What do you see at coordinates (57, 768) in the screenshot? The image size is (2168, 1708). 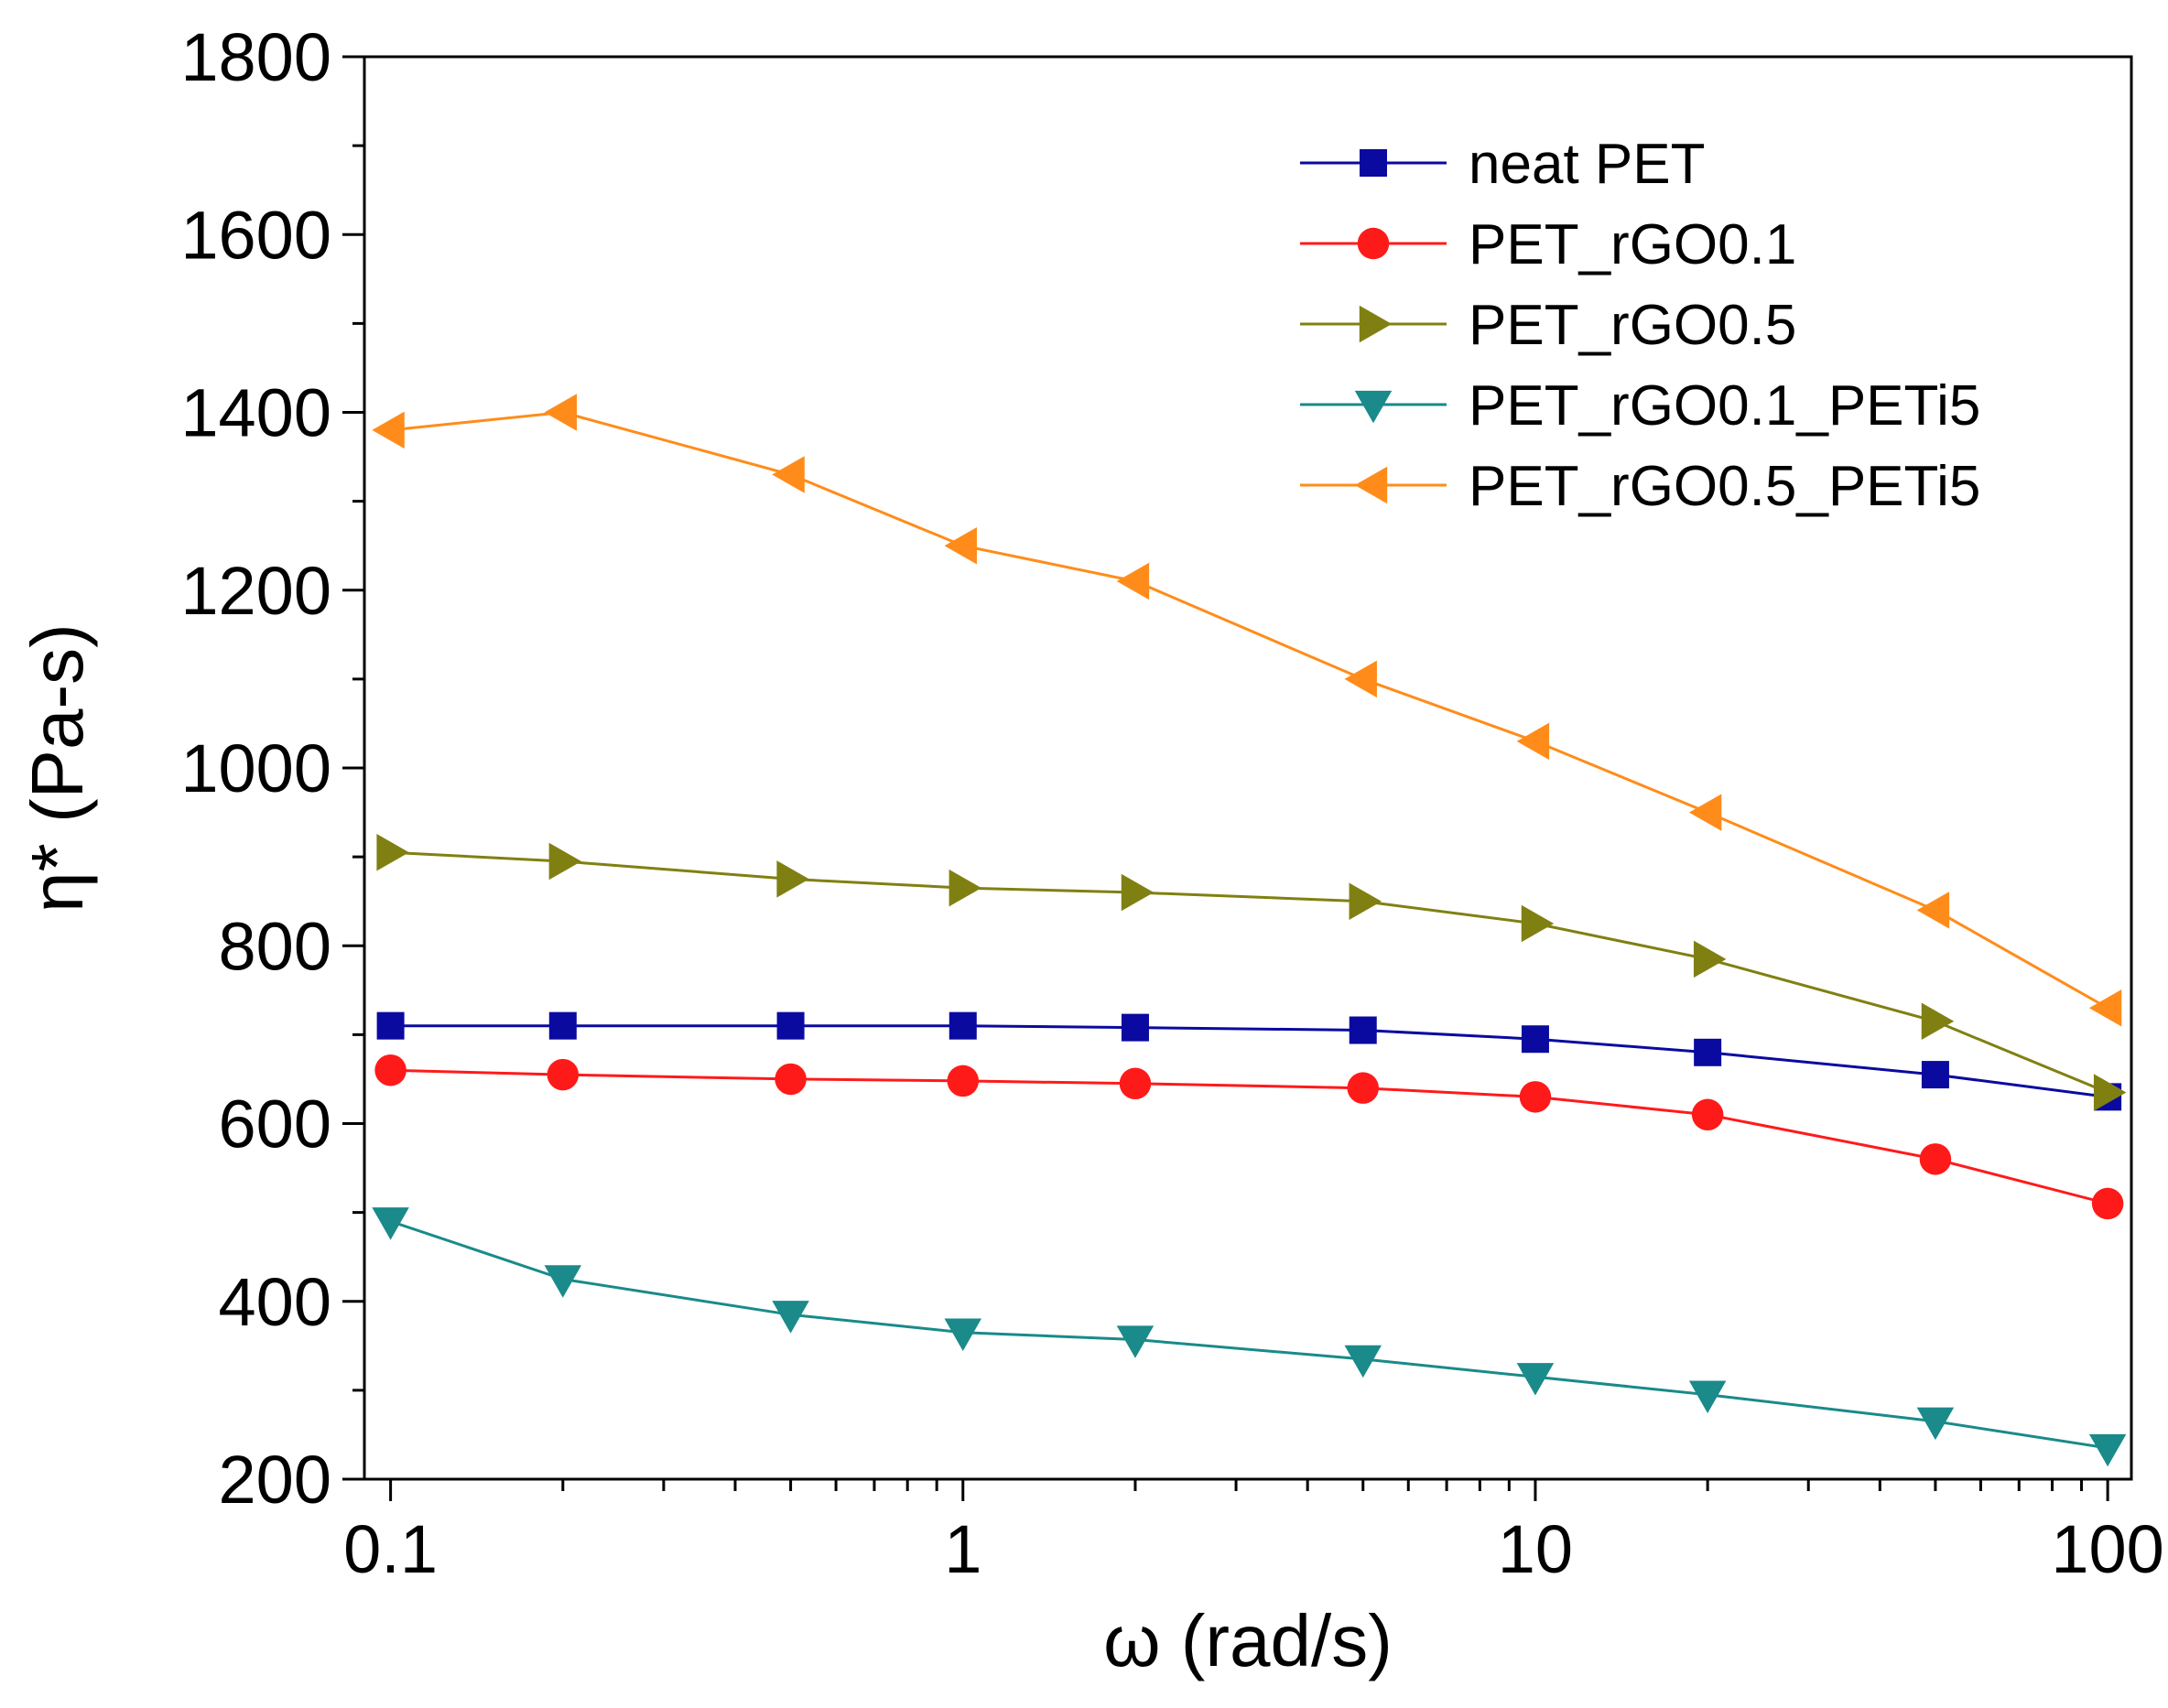 I see `y-axis-title: η* (Pa-s)` at bounding box center [57, 768].